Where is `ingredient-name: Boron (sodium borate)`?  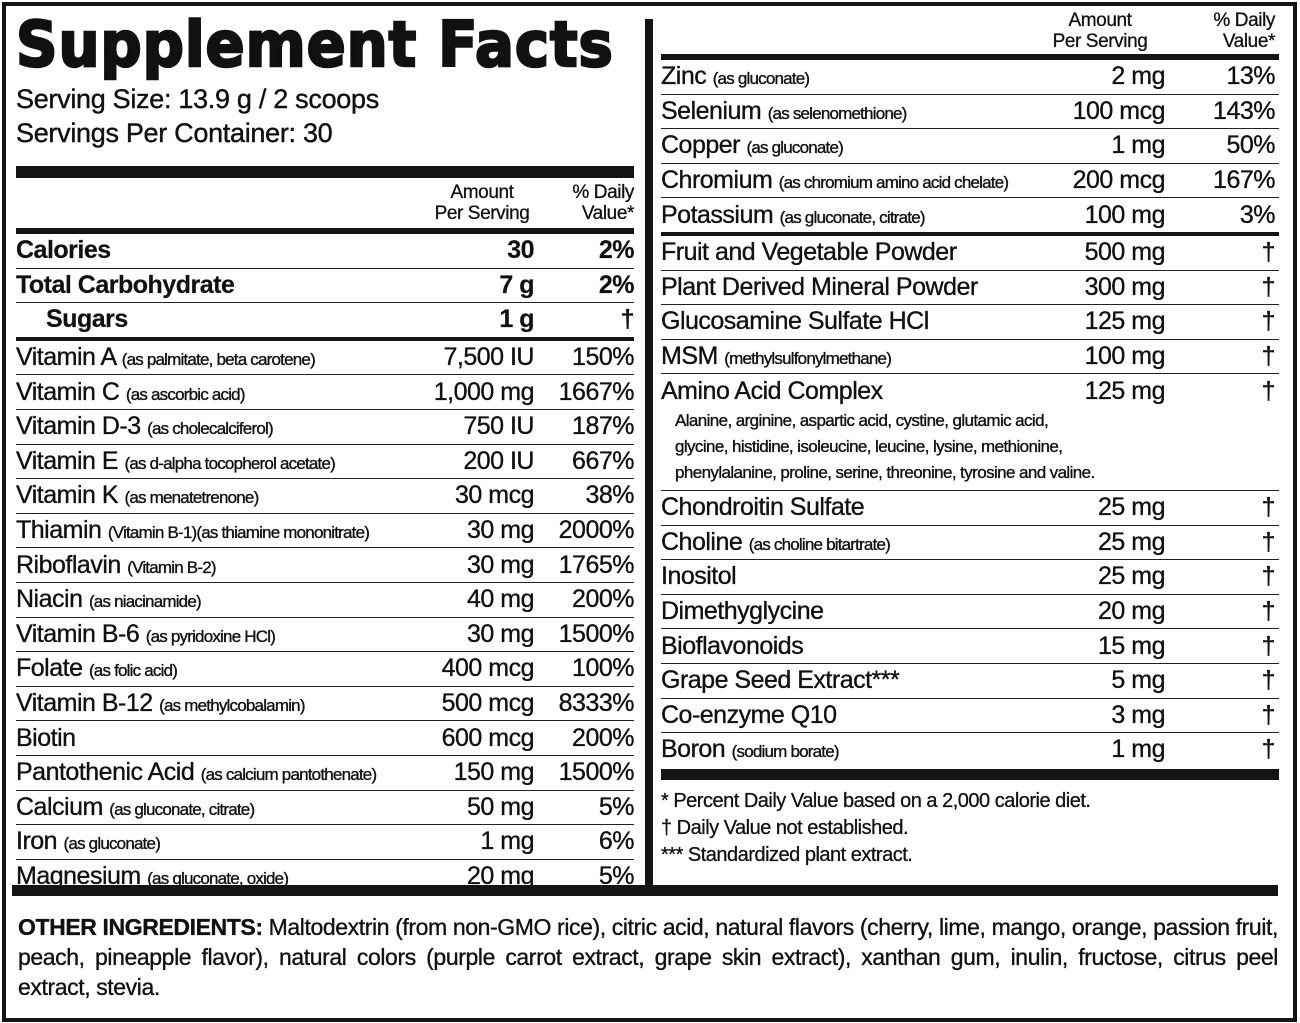
ingredient-name: Boron (sodium borate) is located at coordinates (750, 749).